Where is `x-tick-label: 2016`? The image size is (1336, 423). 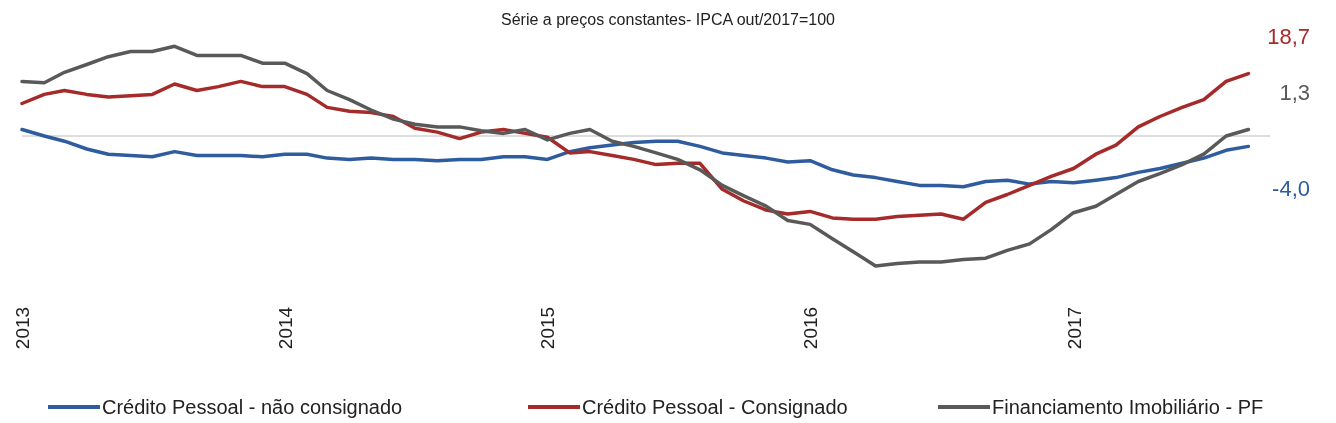
x-tick-label: 2016 is located at coordinates (811, 328).